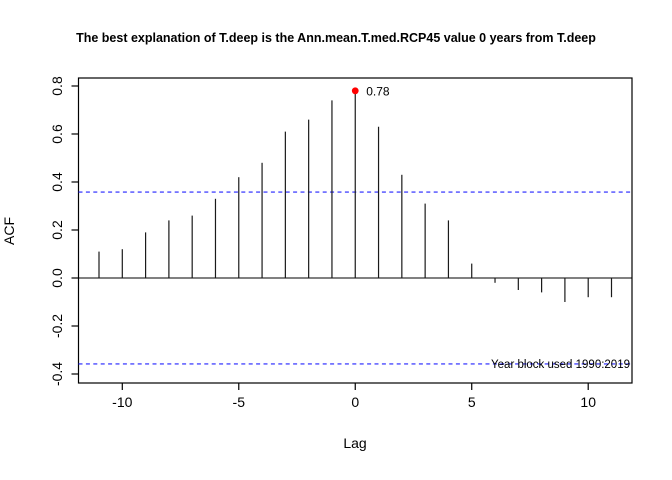 This screenshot has width=672, height=480. What do you see at coordinates (239, 402) in the screenshot?
I see `x-tick-label: -5` at bounding box center [239, 402].